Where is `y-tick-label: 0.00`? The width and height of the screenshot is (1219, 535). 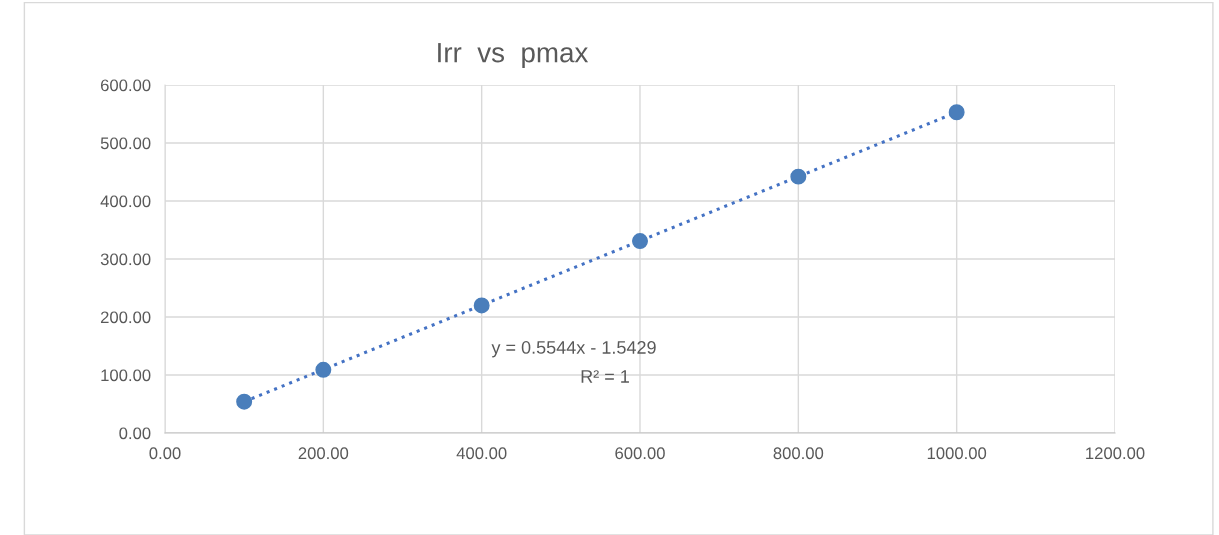
y-tick-label: 0.00 is located at coordinates (135, 433).